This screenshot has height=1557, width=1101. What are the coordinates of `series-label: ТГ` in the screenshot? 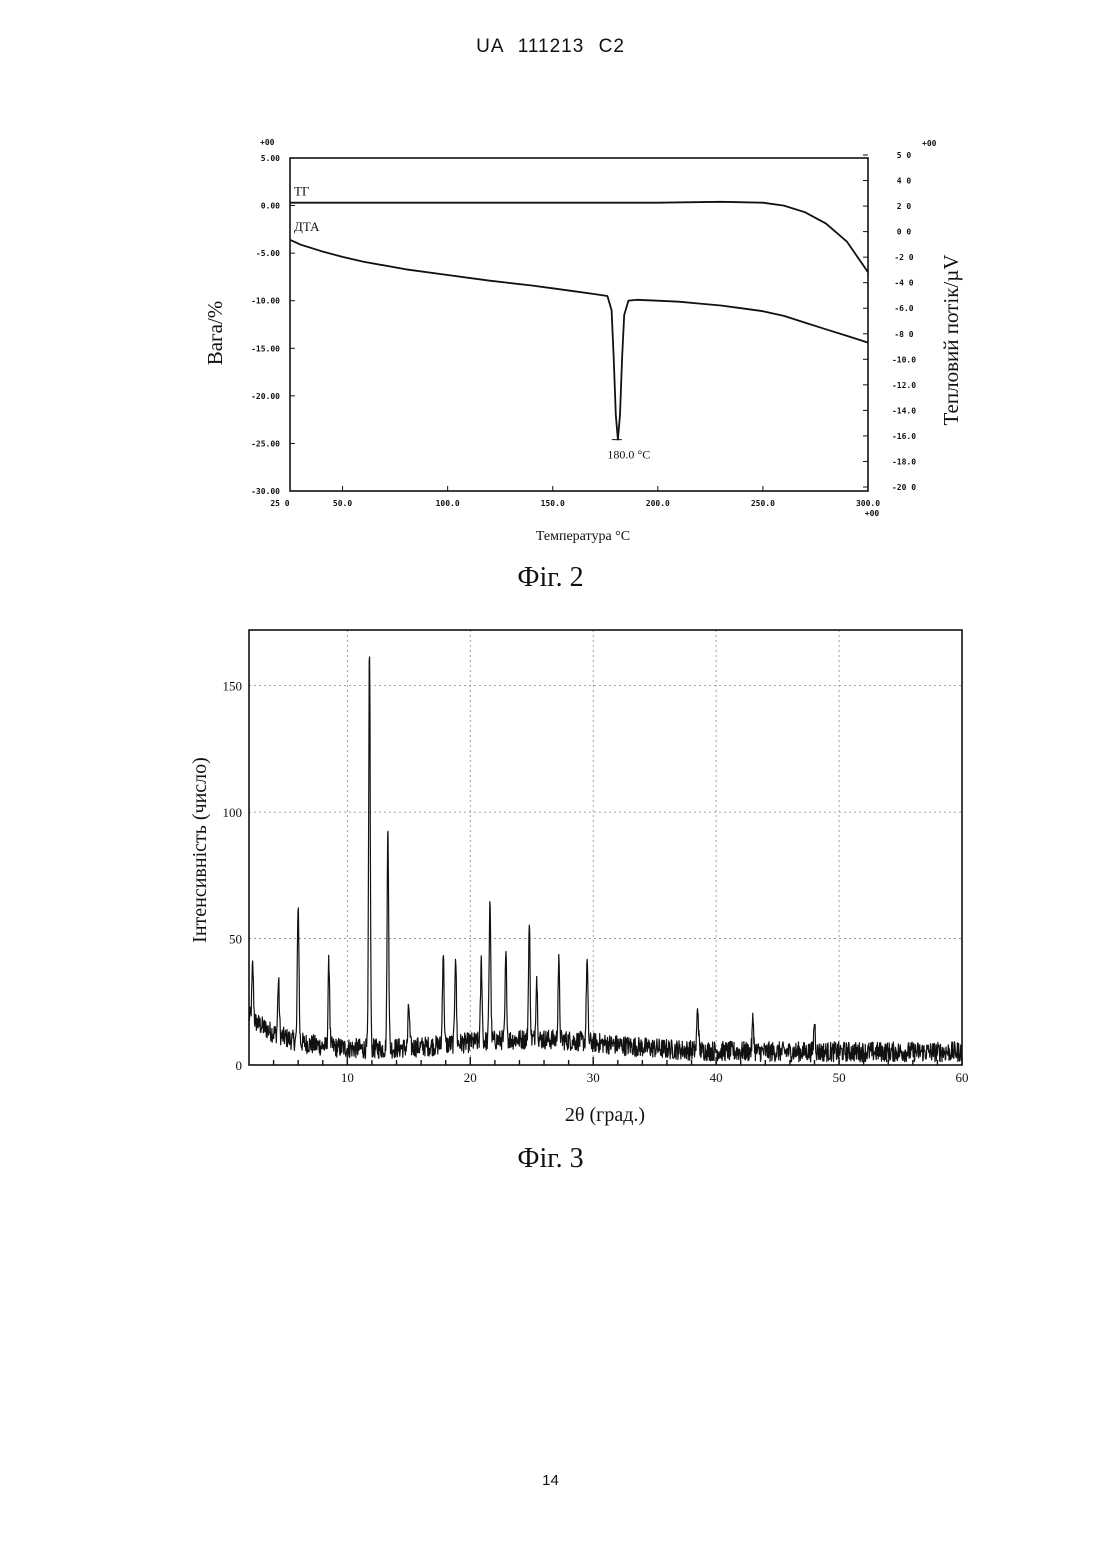 It's located at (302, 191).